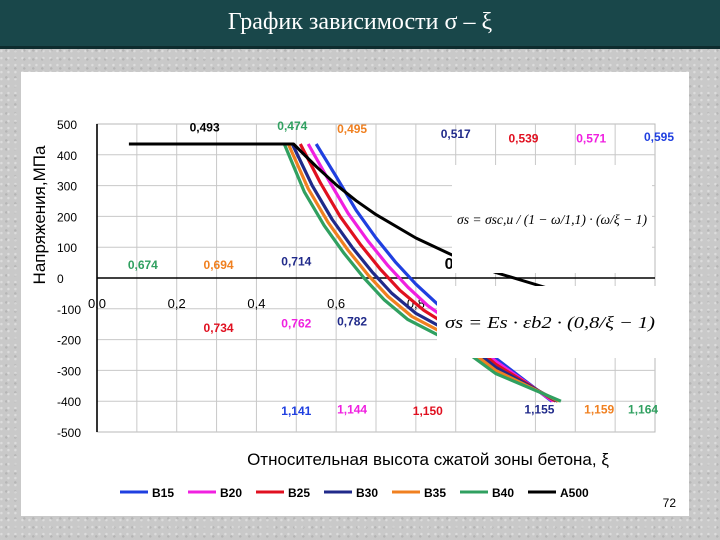  What do you see at coordinates (67, 125) in the screenshot?
I see `y-tick-label: 500` at bounding box center [67, 125].